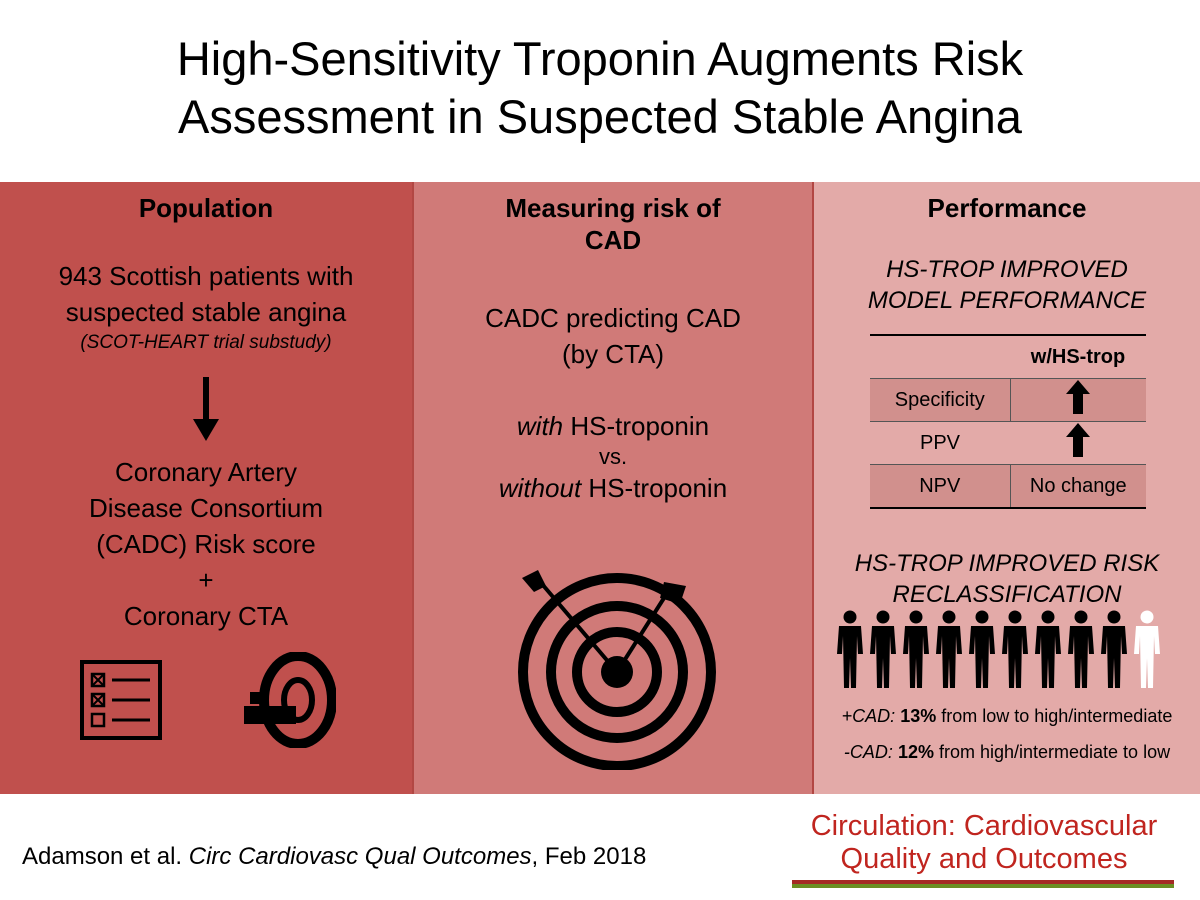 This screenshot has width=1200, height=900. What do you see at coordinates (1147, 649) in the screenshot?
I see `person-icon-light` at bounding box center [1147, 649].